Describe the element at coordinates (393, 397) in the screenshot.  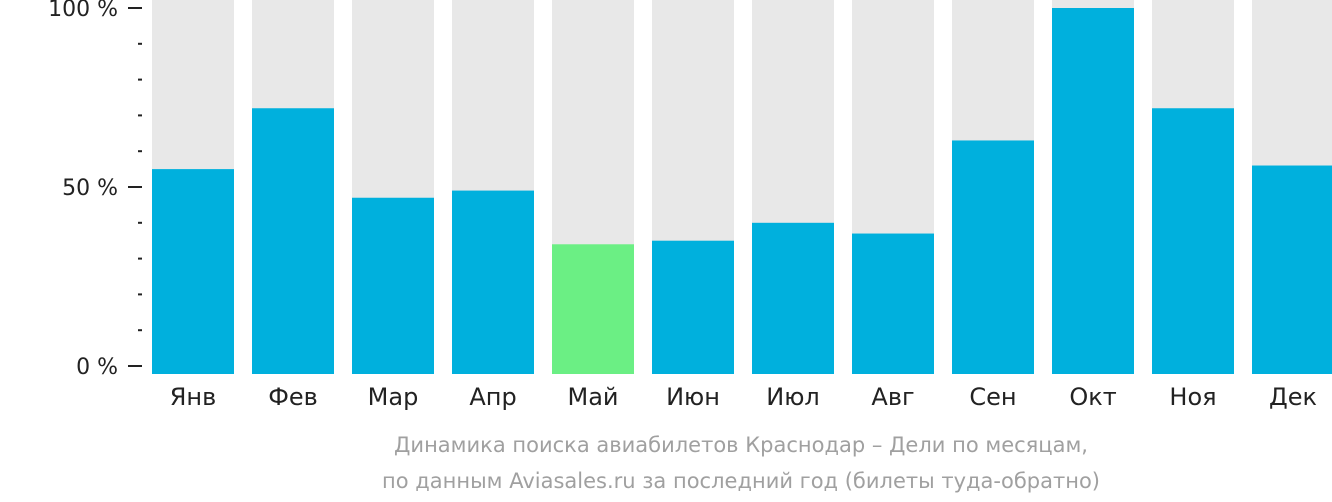
I see `x-tick-label: Мар` at that location.